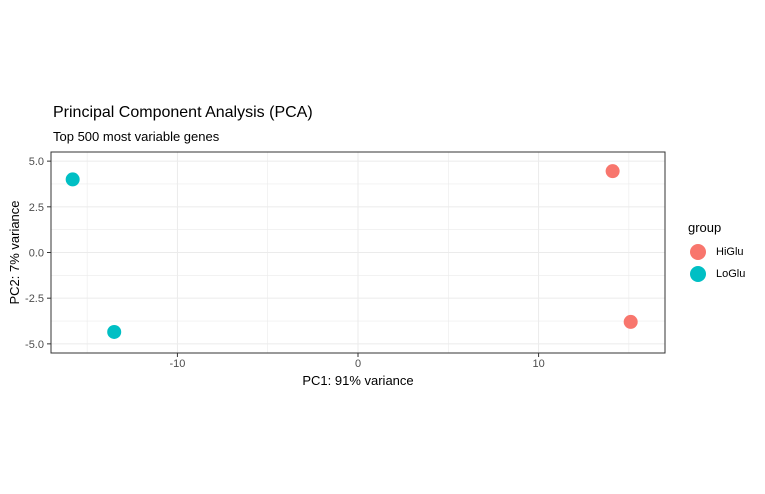 The height and width of the screenshot is (494, 765). I want to click on legend-item-higlu: HiGlu, so click(717, 252).